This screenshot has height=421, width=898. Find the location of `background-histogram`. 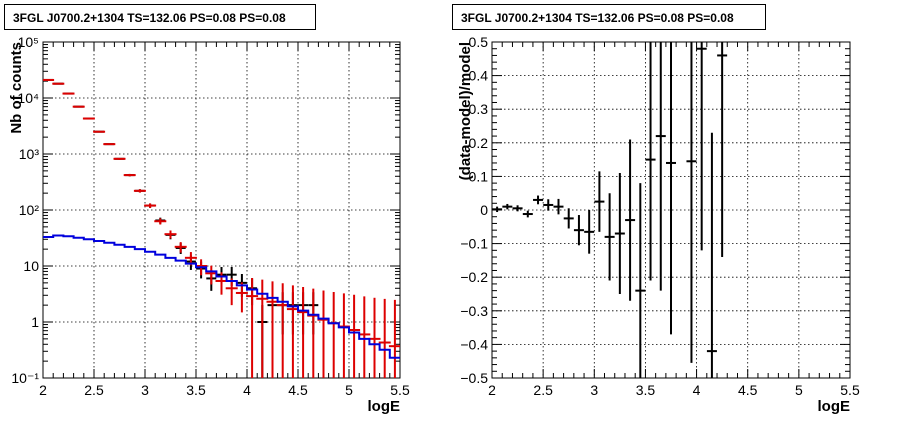

background-histogram is located at coordinates (221, 296).